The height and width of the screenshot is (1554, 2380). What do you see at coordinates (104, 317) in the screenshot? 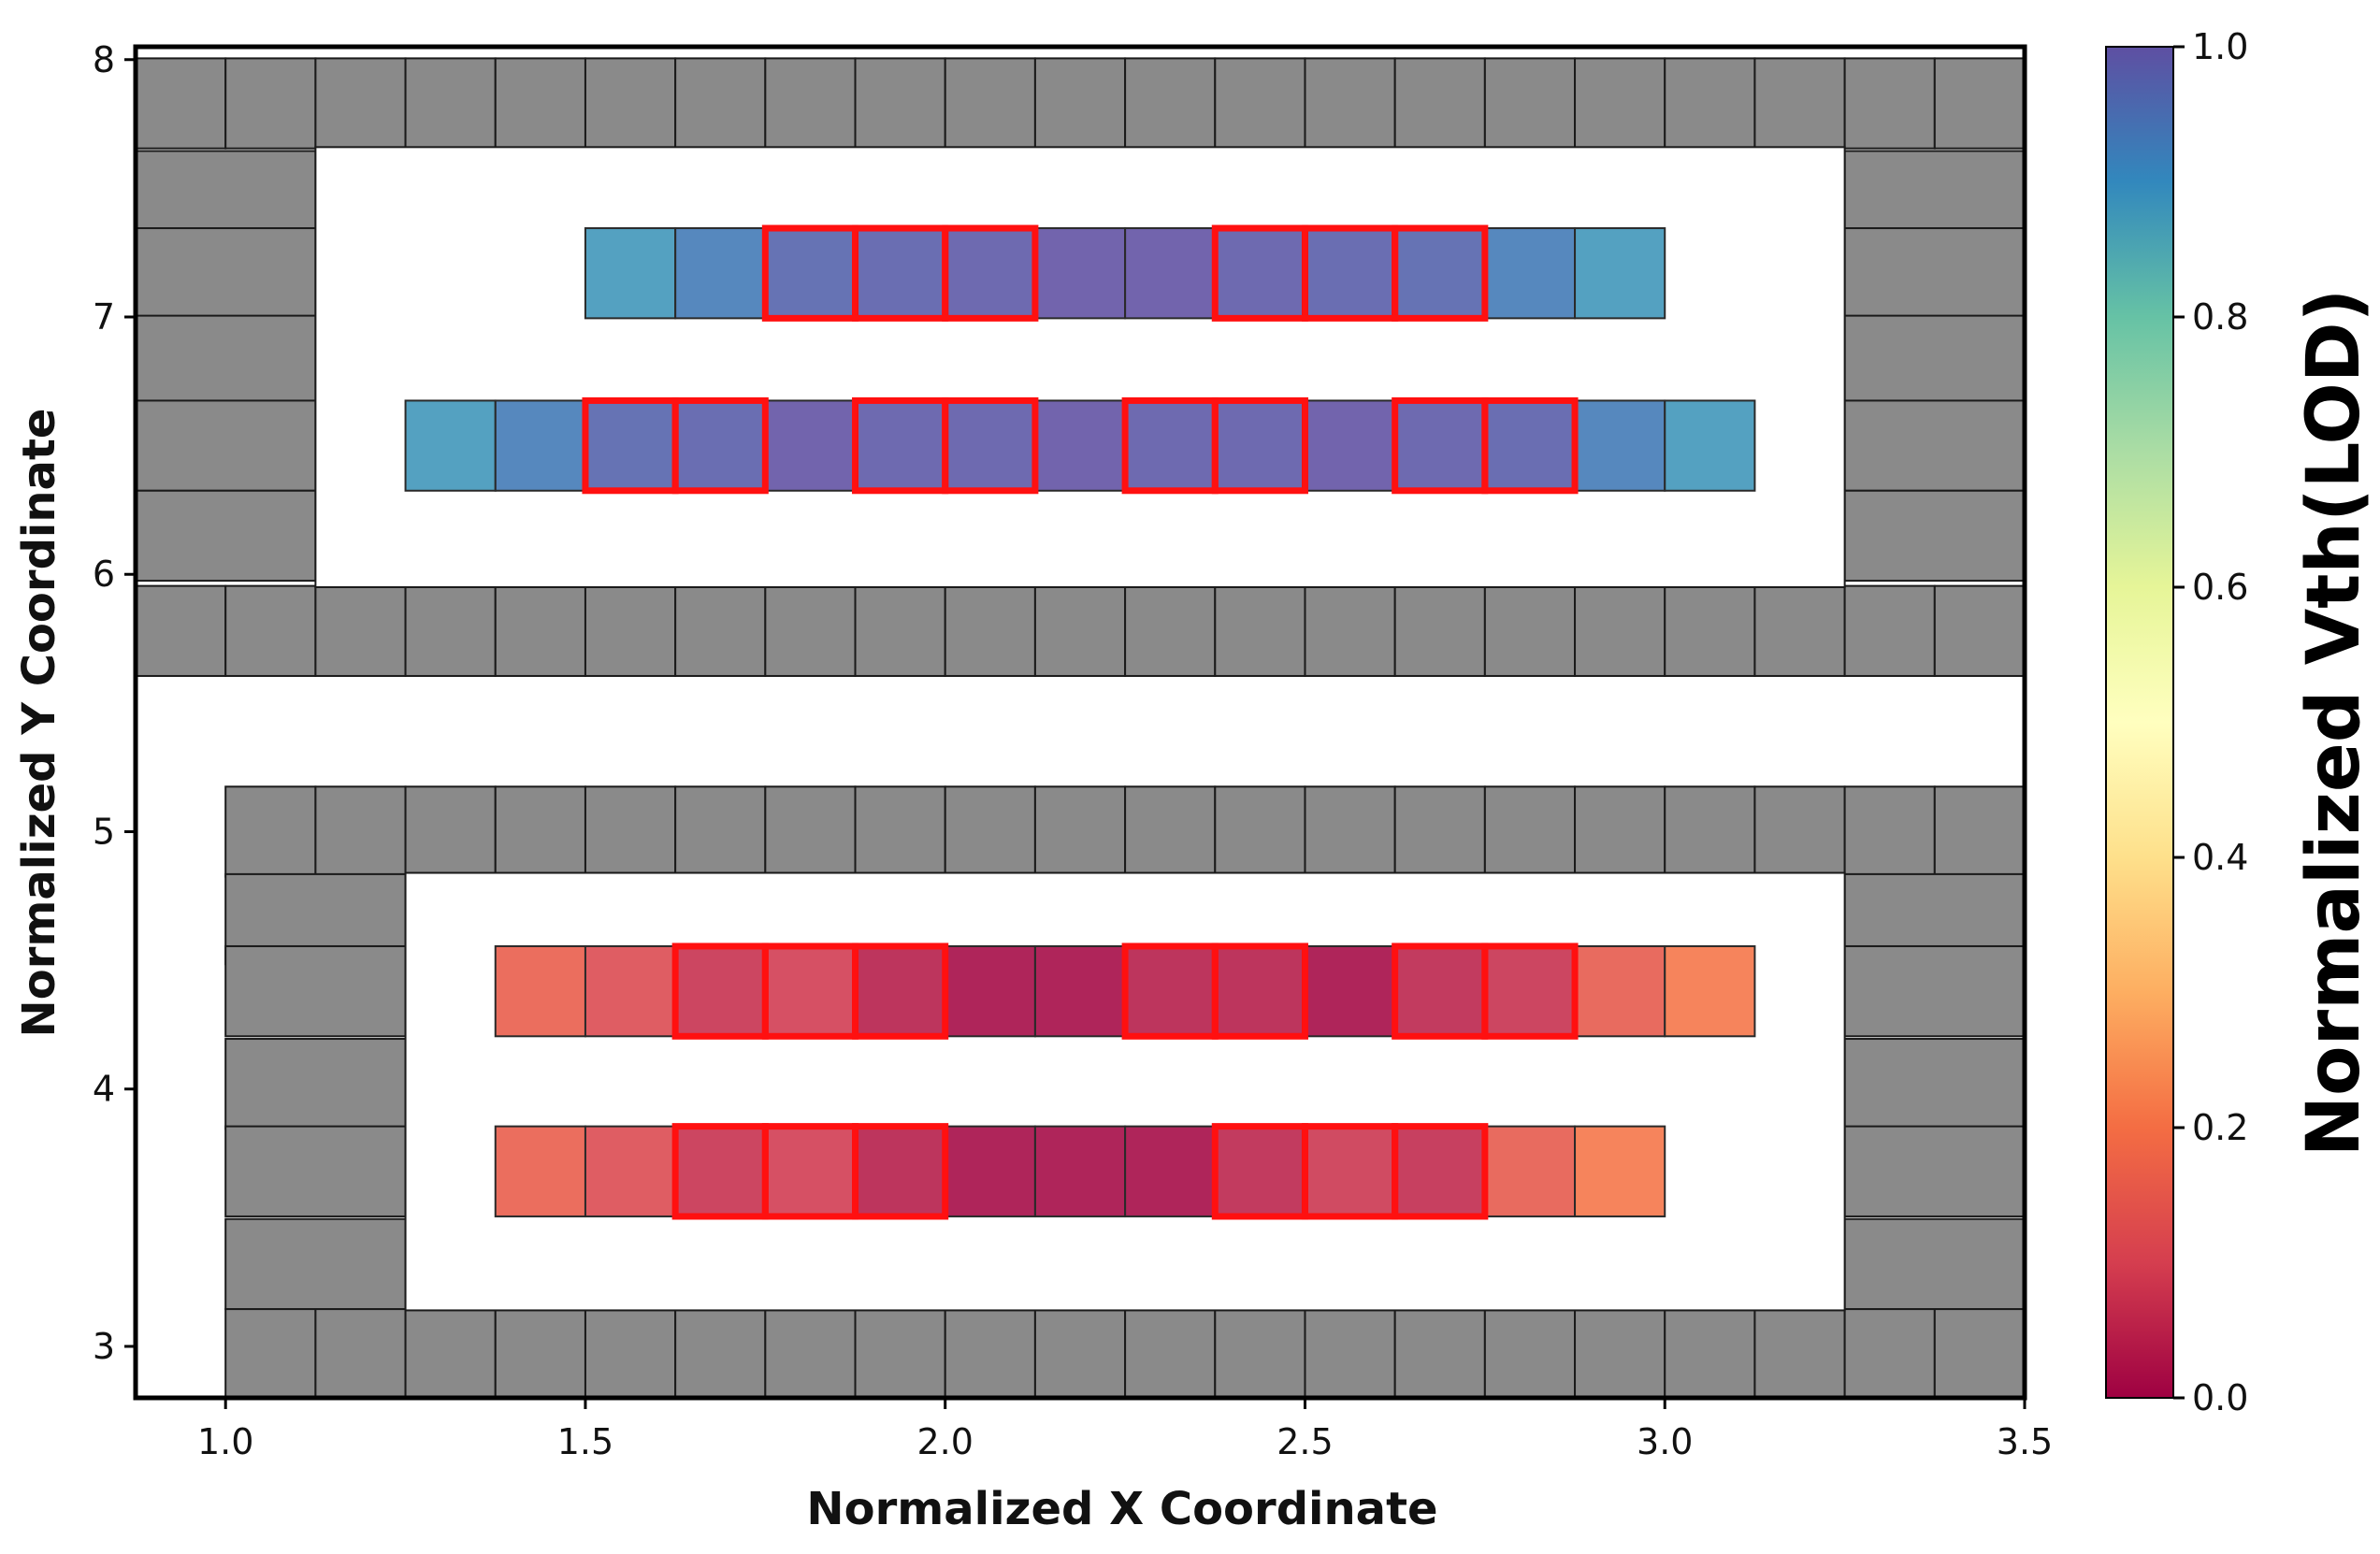
I see `y-tick-label: 7` at bounding box center [104, 317].